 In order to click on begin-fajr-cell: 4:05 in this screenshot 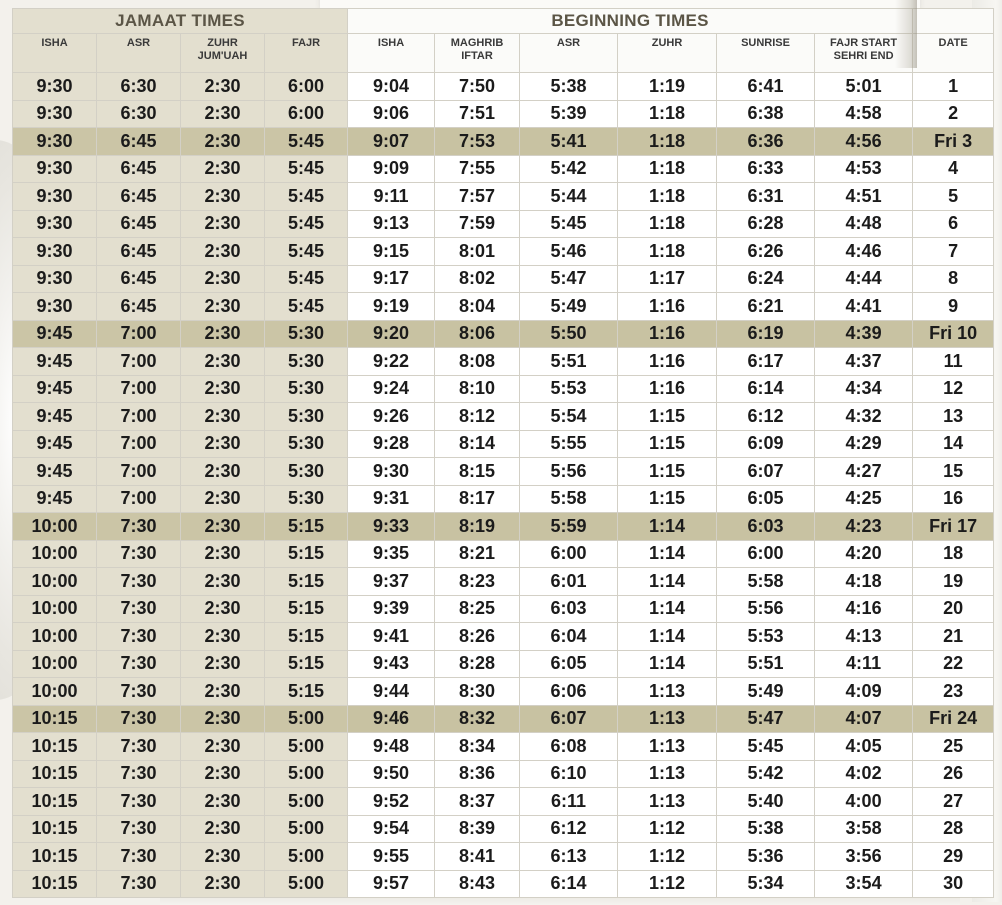, I will do `click(864, 746)`.